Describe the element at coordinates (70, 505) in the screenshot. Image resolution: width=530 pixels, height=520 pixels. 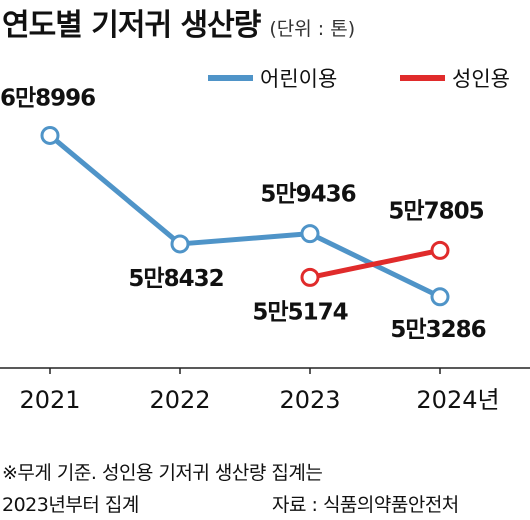
I see `footnote-line-2: 2023년부터 집계` at that location.